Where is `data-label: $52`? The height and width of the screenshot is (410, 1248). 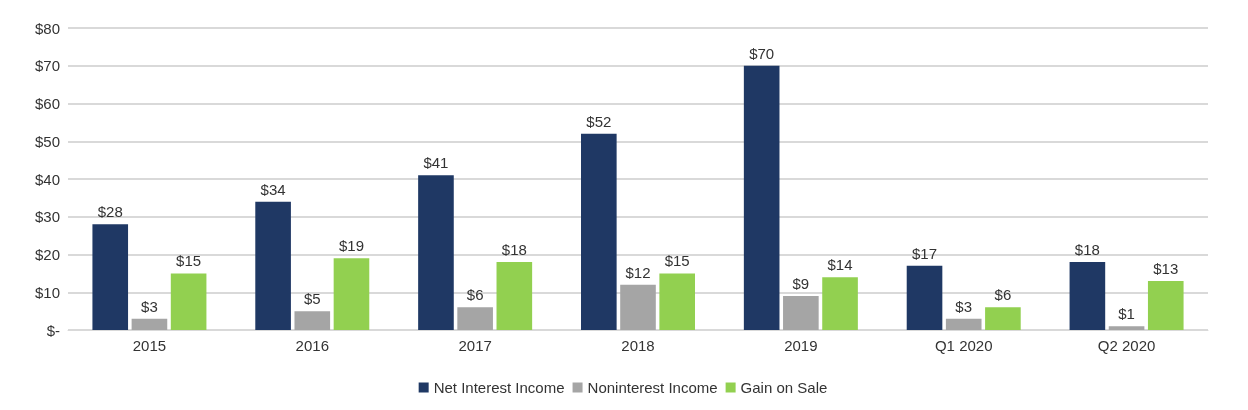 data-label: $52 is located at coordinates (599, 121).